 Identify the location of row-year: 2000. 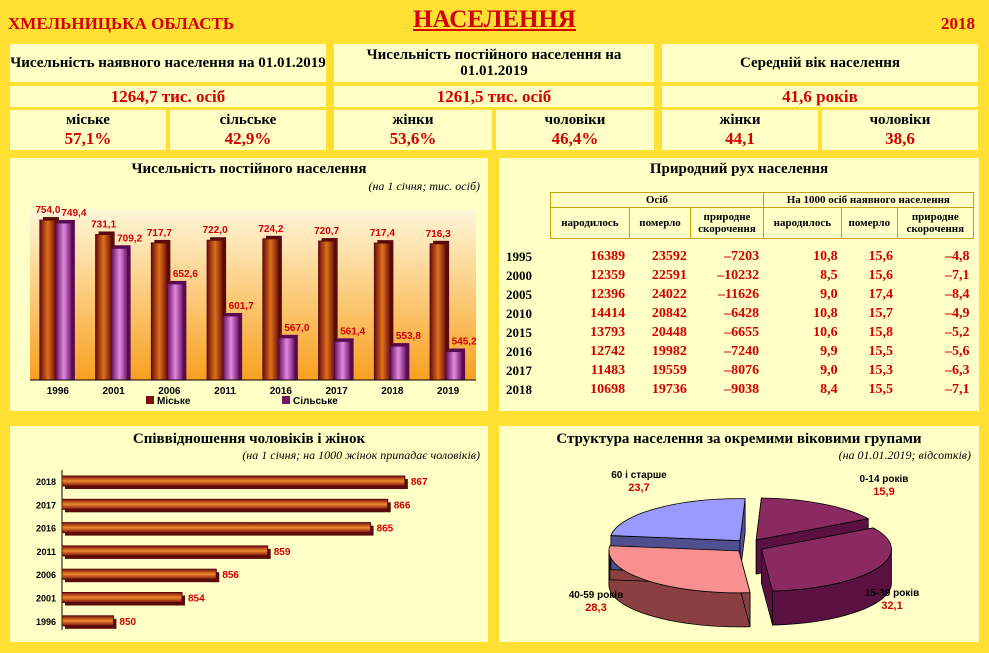
(519, 275).